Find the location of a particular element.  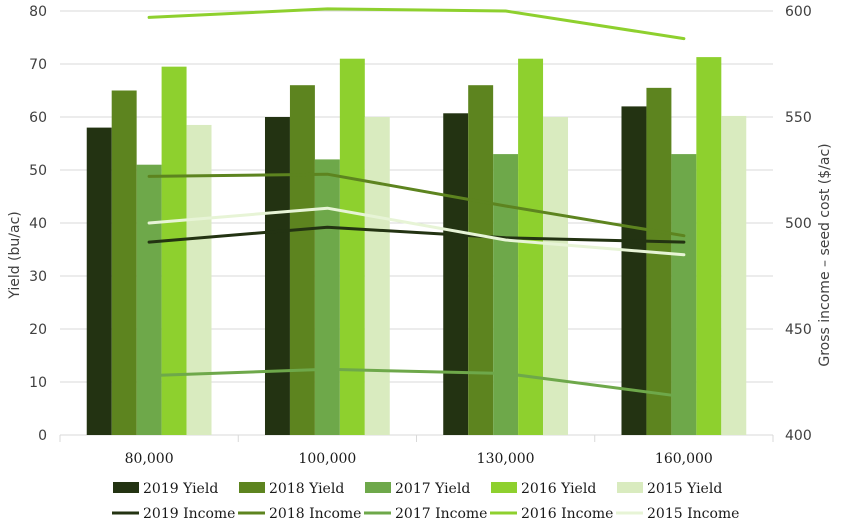

y-axis-title: Yield (bu/ac) is located at coordinates (15, 255).